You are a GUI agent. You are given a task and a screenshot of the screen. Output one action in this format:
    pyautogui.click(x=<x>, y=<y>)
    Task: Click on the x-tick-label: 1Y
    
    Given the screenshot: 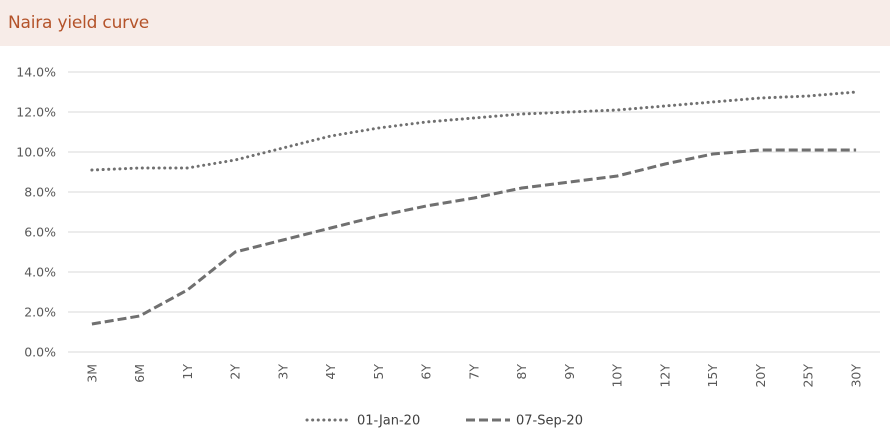 What is the action you would take?
    pyautogui.click(x=187, y=372)
    